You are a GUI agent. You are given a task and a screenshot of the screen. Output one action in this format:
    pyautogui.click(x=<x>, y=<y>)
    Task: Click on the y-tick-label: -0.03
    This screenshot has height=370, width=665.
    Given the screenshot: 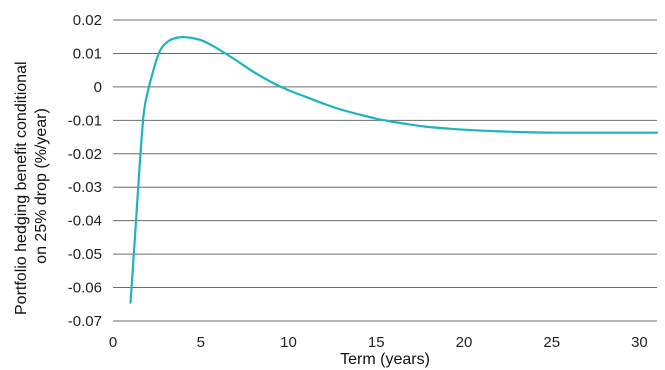 What is the action you would take?
    pyautogui.click(x=85, y=187)
    